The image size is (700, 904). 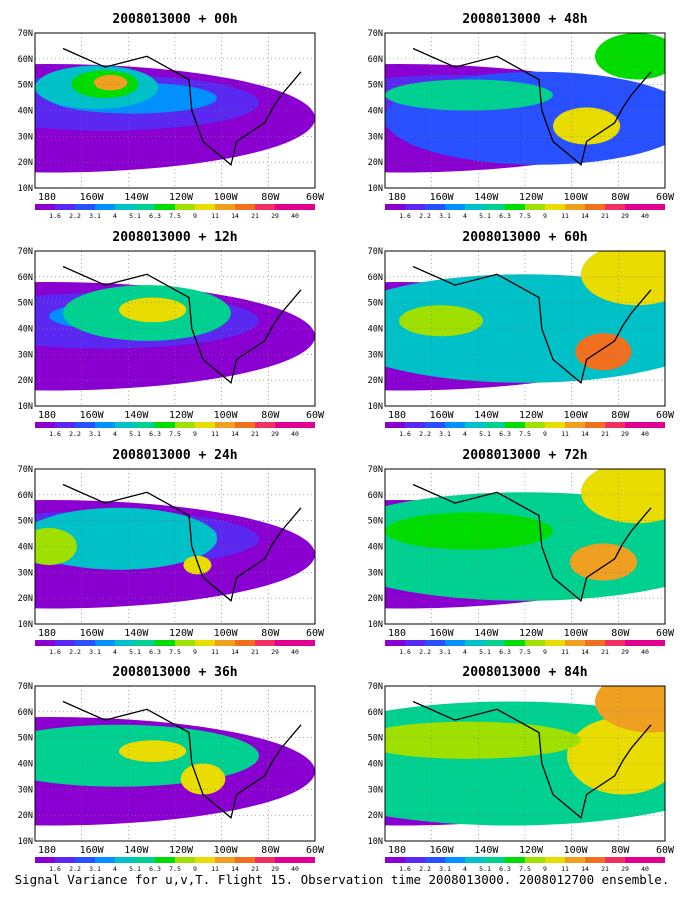 What do you see at coordinates (115, 652) in the screenshot?
I see `colorbar-label: 4` at bounding box center [115, 652].